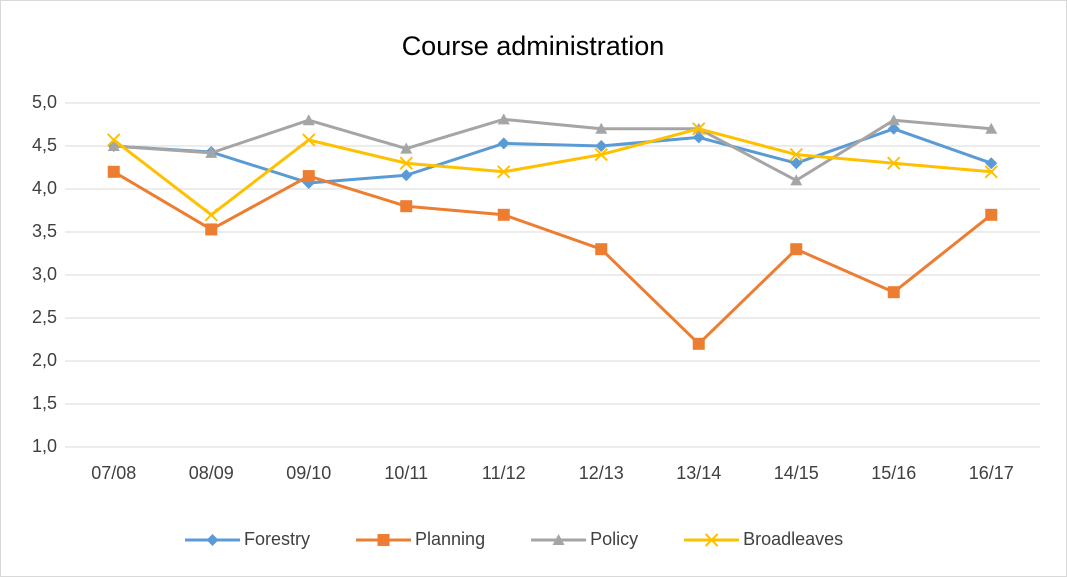  I want to click on y-tick-label: 2,0, so click(44, 360).